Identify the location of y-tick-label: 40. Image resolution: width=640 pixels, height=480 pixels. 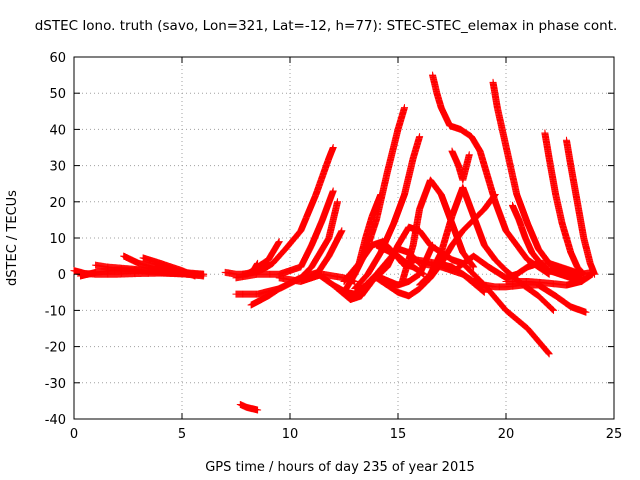
(57, 130).